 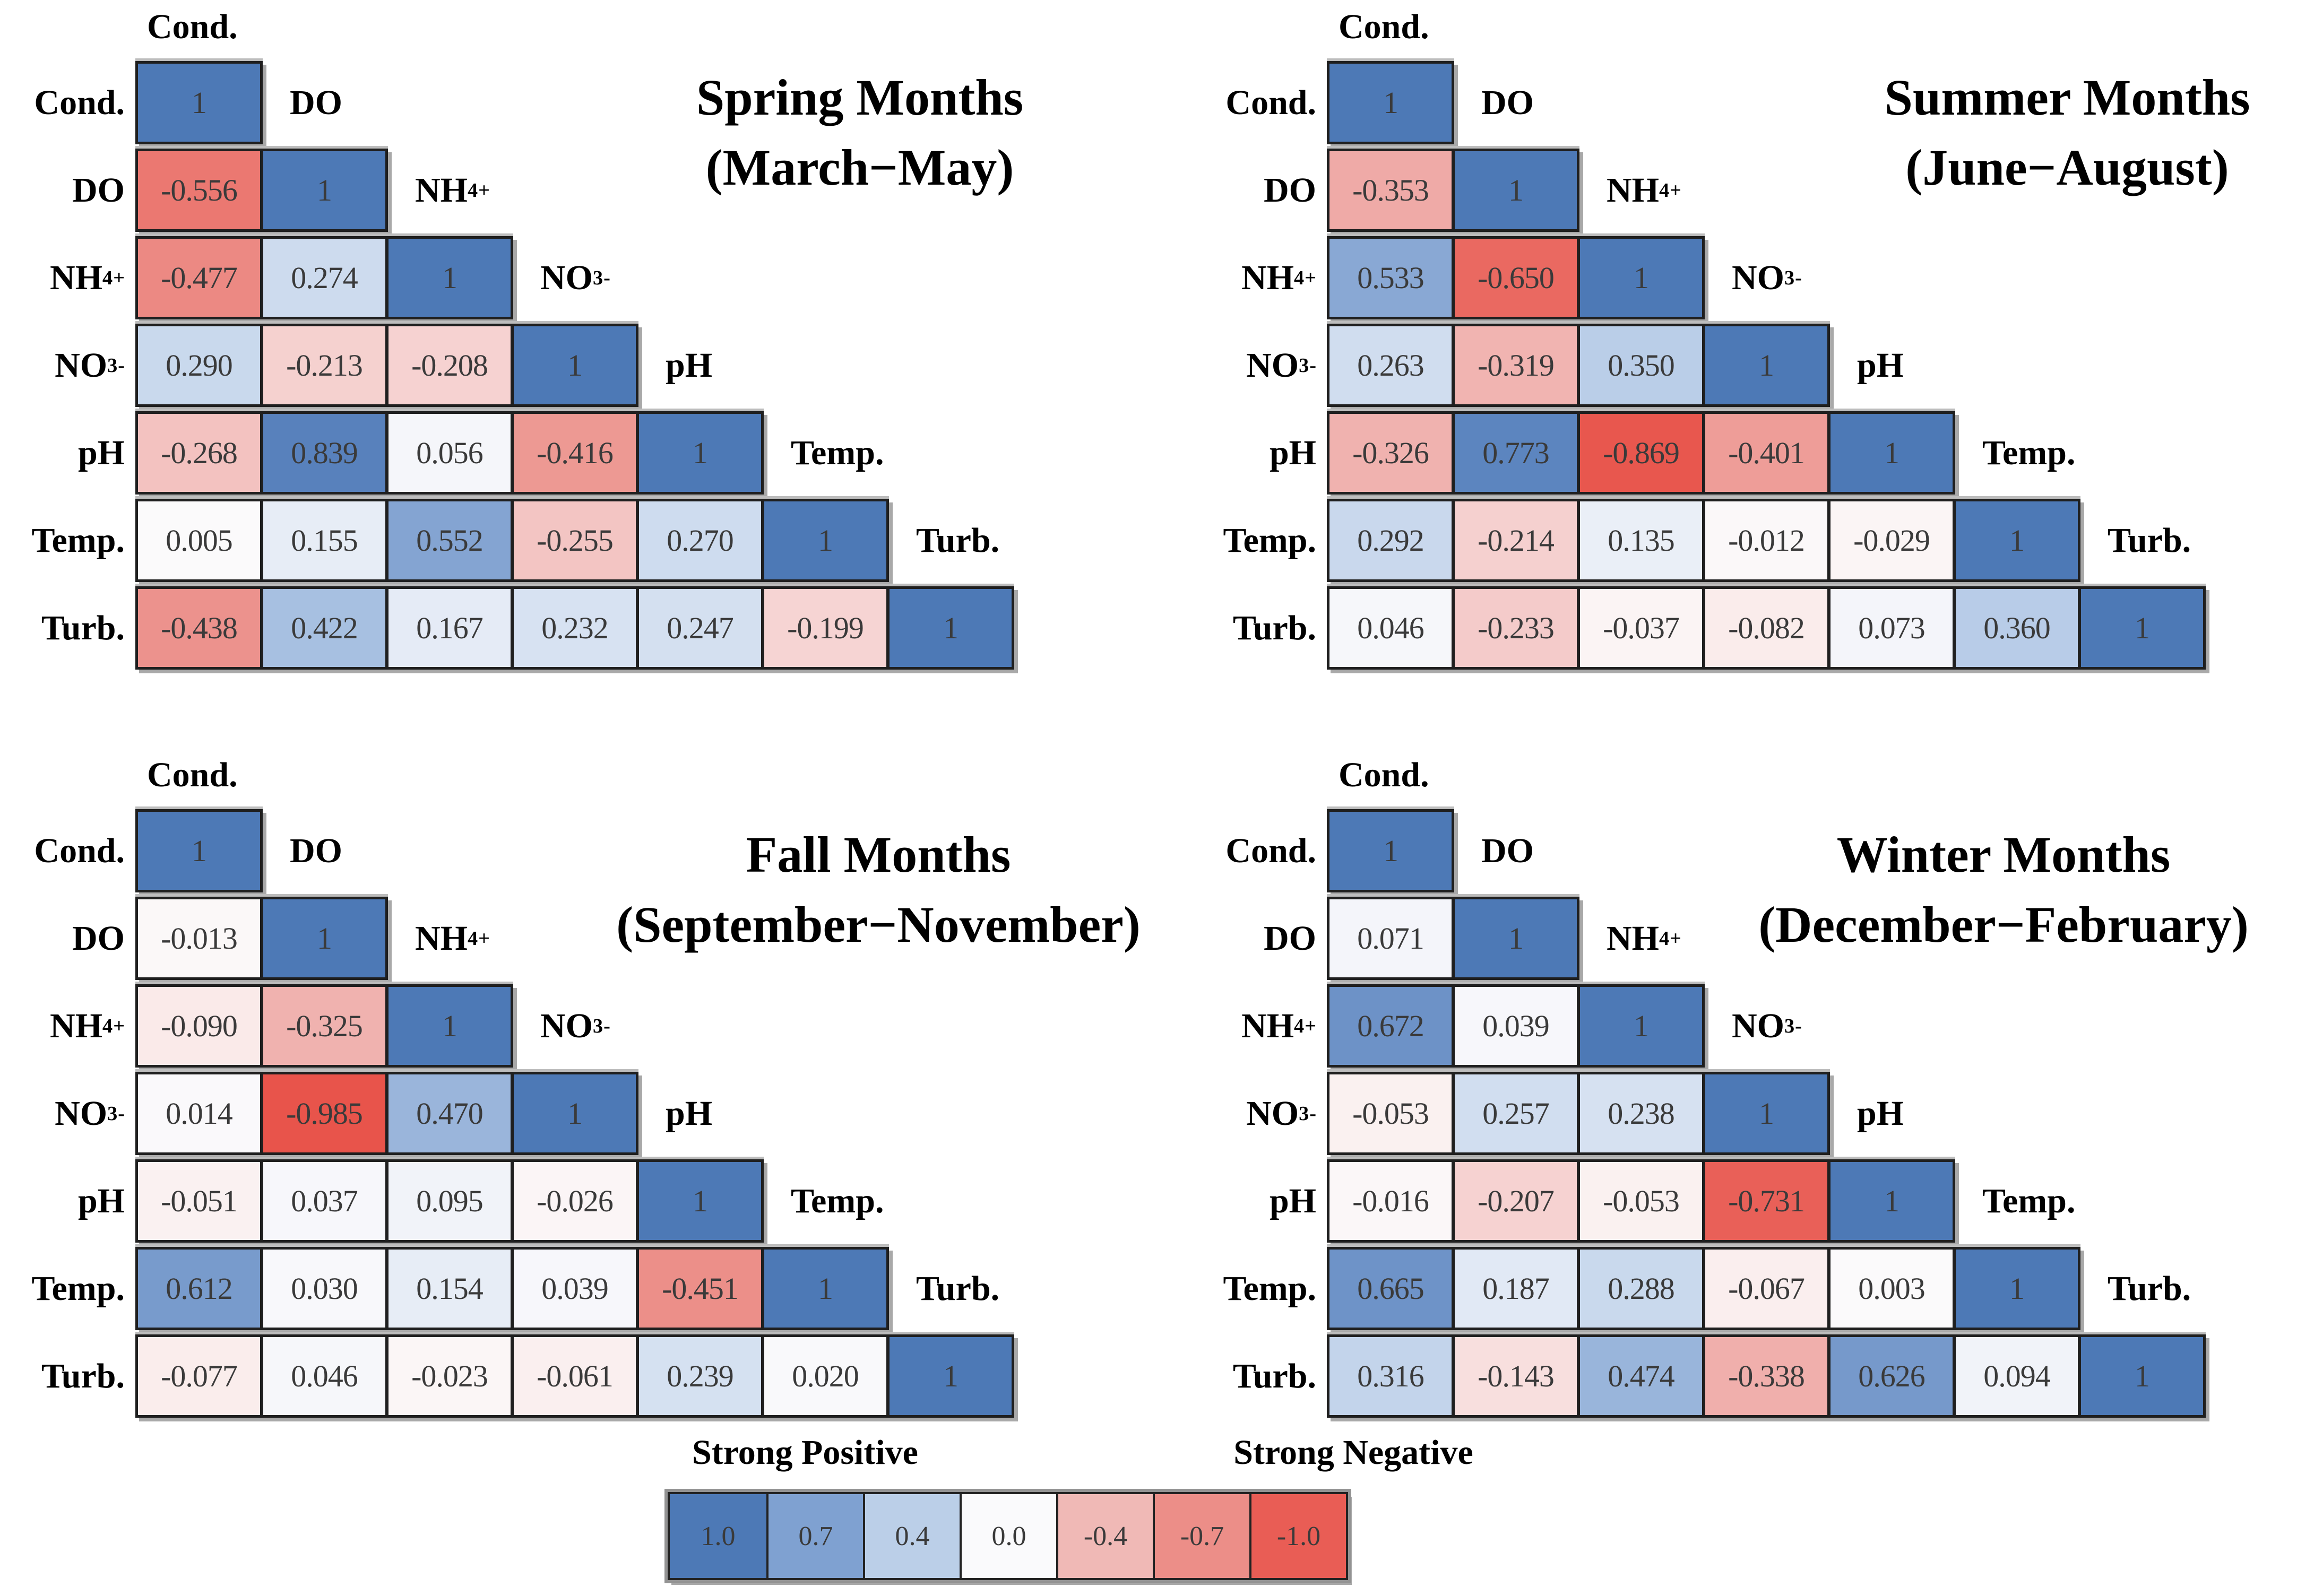 What do you see at coordinates (87, 1025) in the screenshot?
I see `row-label-fall-2: NH 4 +` at bounding box center [87, 1025].